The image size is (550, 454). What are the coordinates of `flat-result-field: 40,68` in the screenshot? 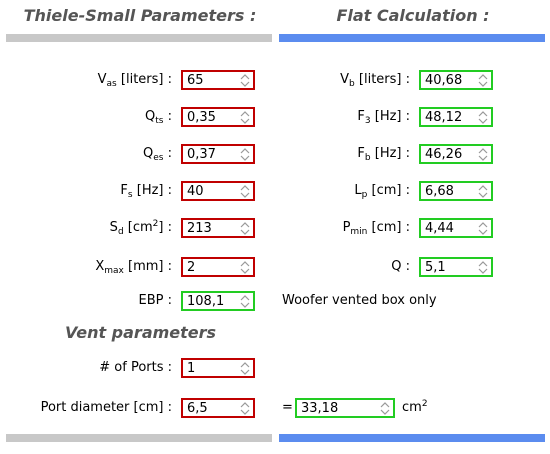 It's located at (456, 80).